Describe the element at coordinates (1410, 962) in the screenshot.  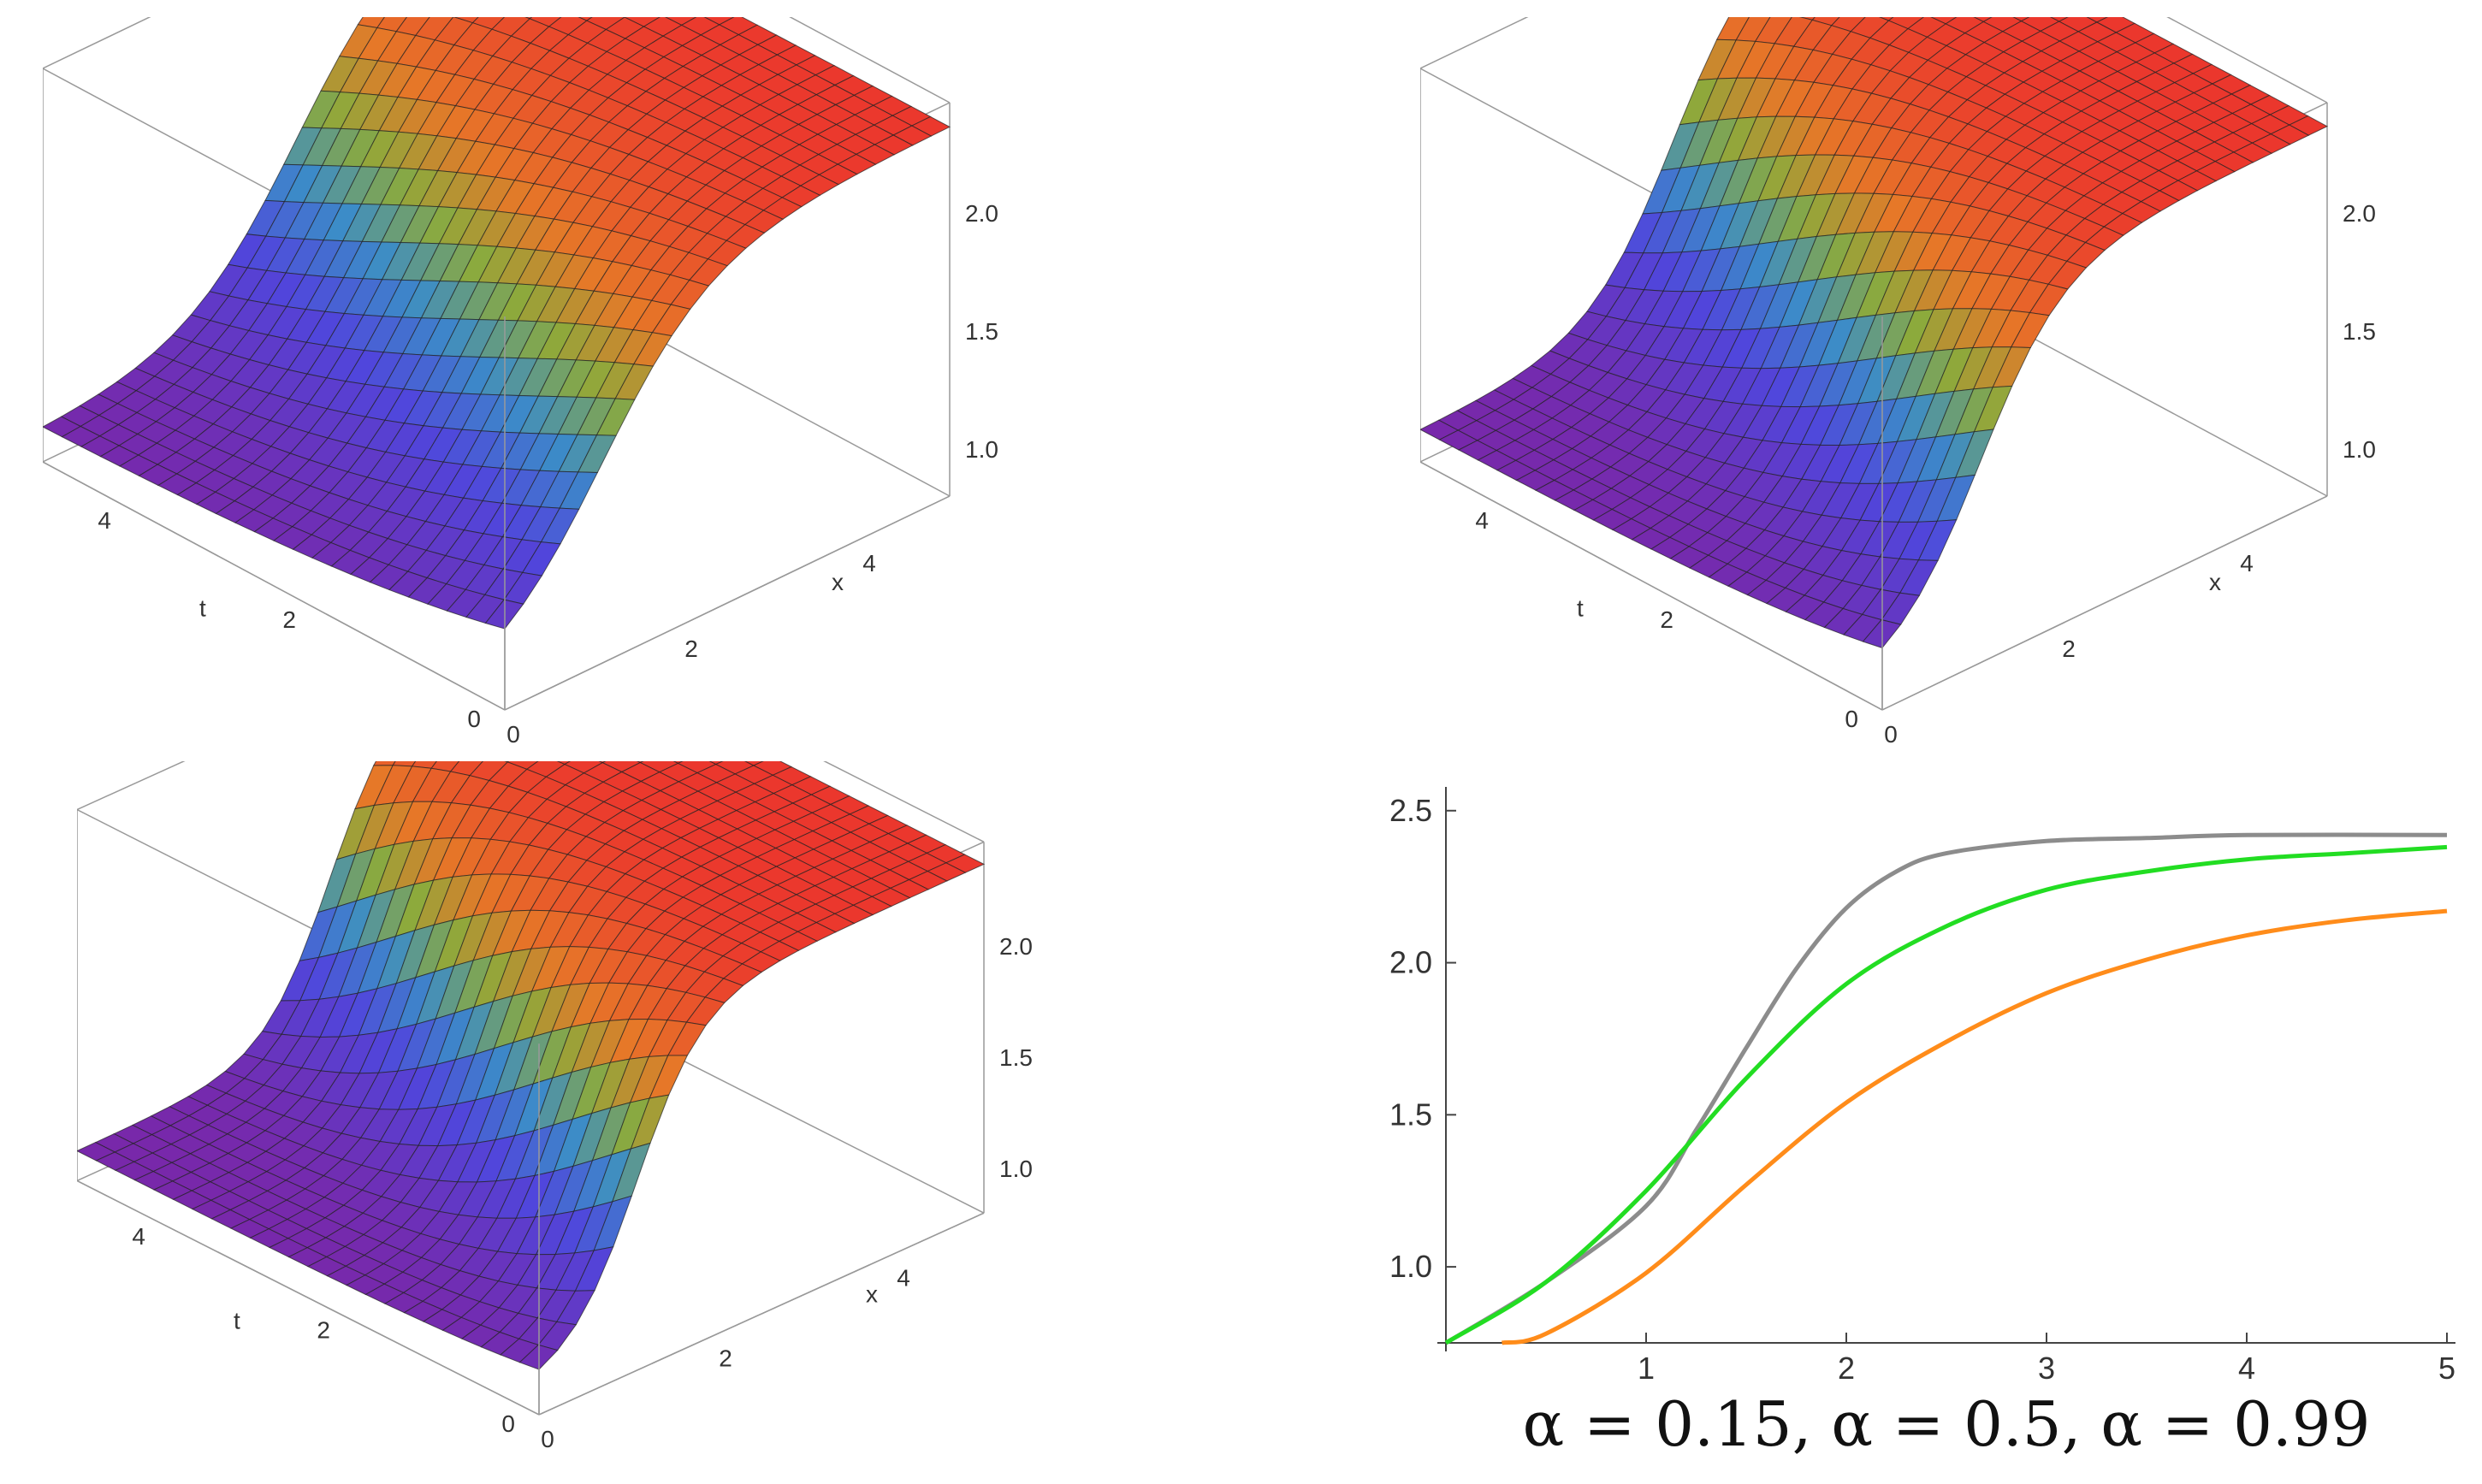
I see `y-tick-label: 2.0` at that location.